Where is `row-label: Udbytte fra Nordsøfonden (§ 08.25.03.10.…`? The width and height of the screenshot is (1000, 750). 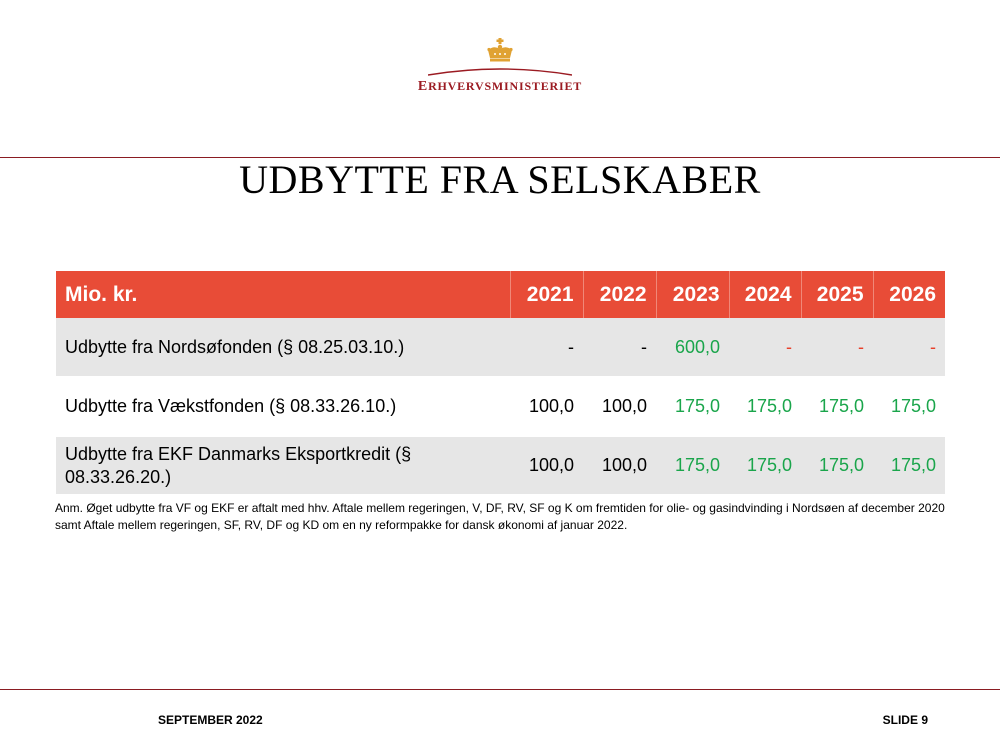 row-label: Udbytte fra Nordsøfonden (§ 08.25.03.10.… is located at coordinates (283, 347).